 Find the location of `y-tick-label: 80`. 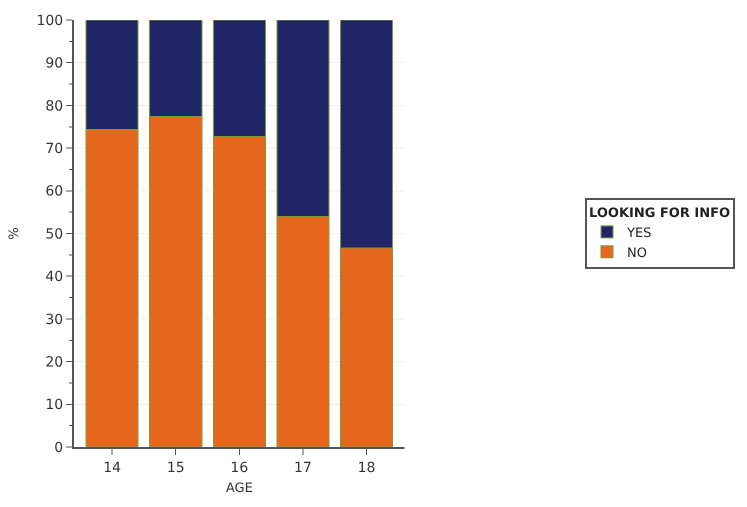

y-tick-label: 80 is located at coordinates (54, 106).